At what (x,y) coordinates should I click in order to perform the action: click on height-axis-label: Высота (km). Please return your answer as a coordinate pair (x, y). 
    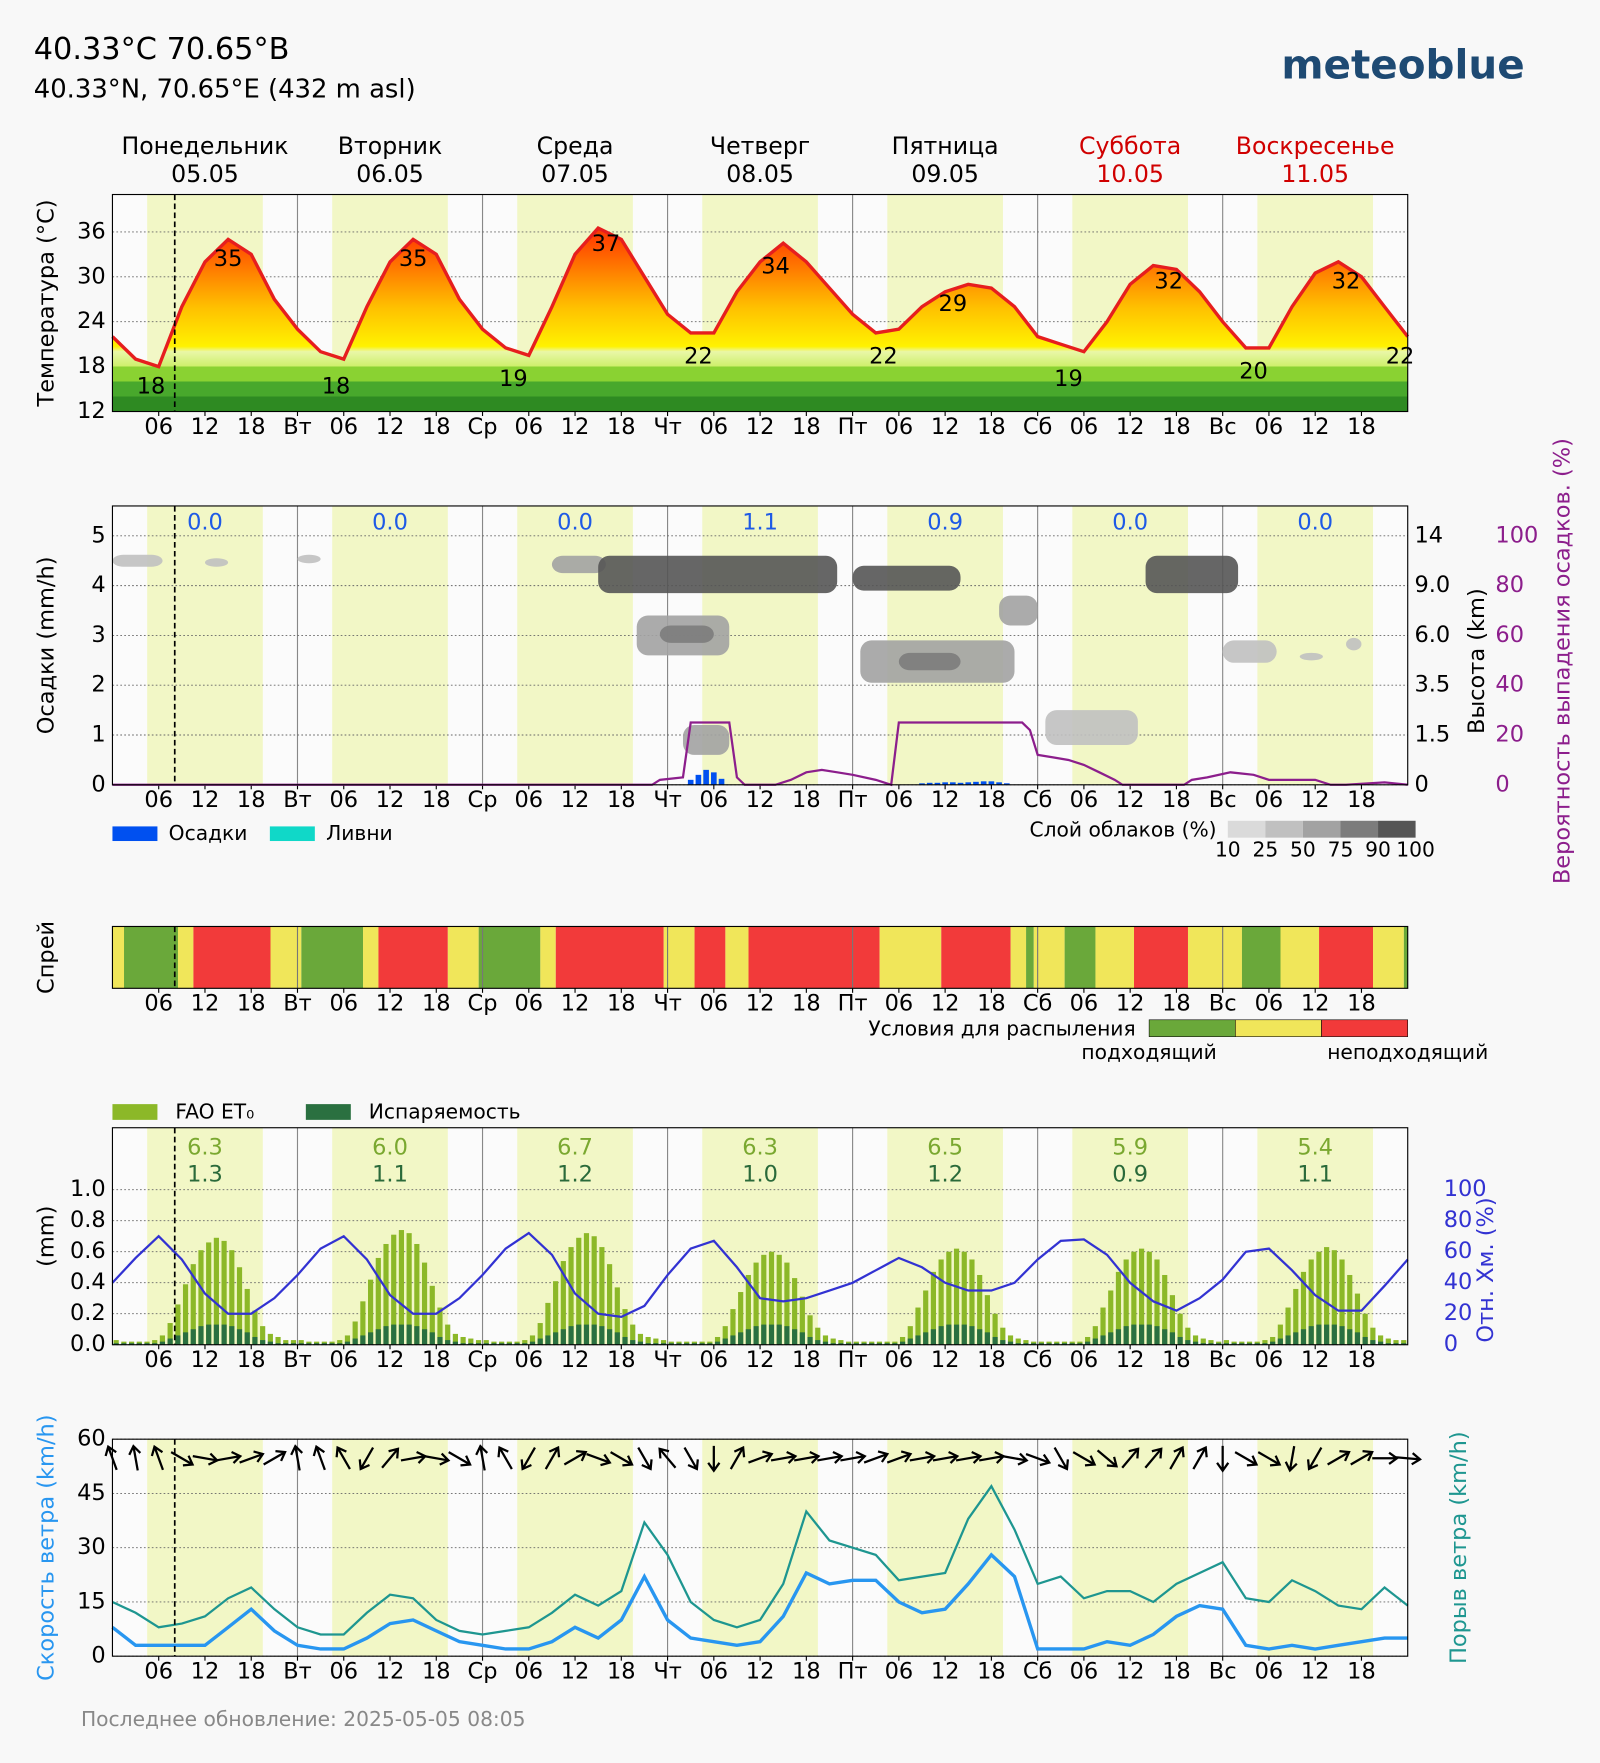
    Looking at the image, I should click on (1477, 661).